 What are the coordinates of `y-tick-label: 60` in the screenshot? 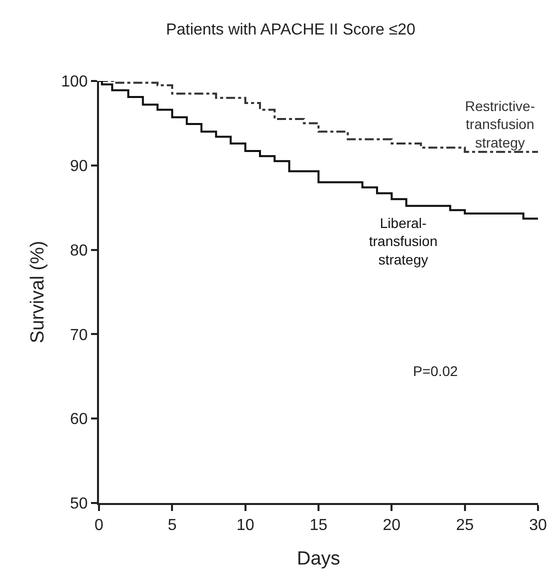 It's located at (79, 419).